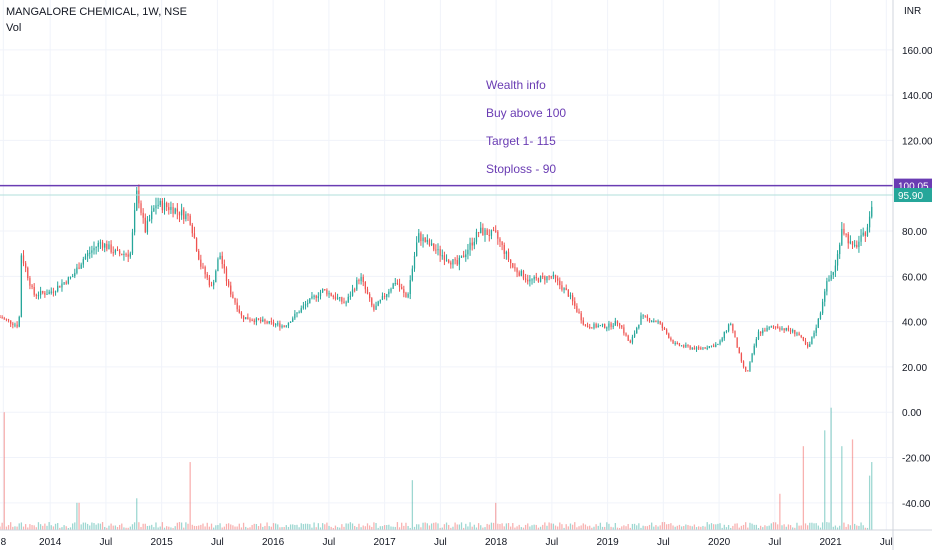 The width and height of the screenshot is (932, 555). I want to click on time-tick-label: 2020, so click(719, 542).